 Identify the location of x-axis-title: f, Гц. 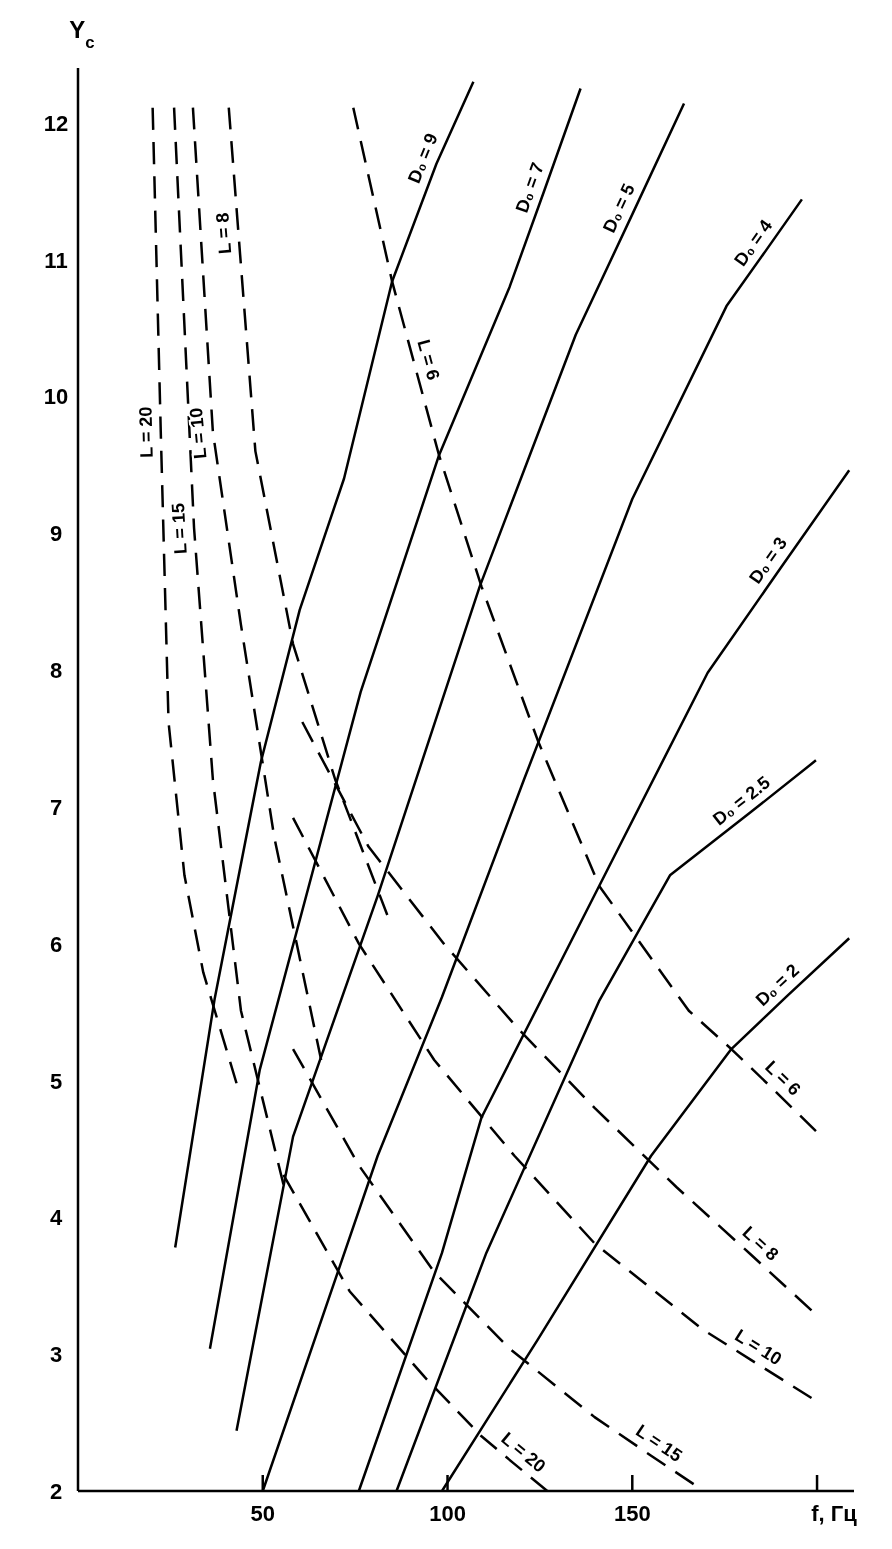
(834, 1513).